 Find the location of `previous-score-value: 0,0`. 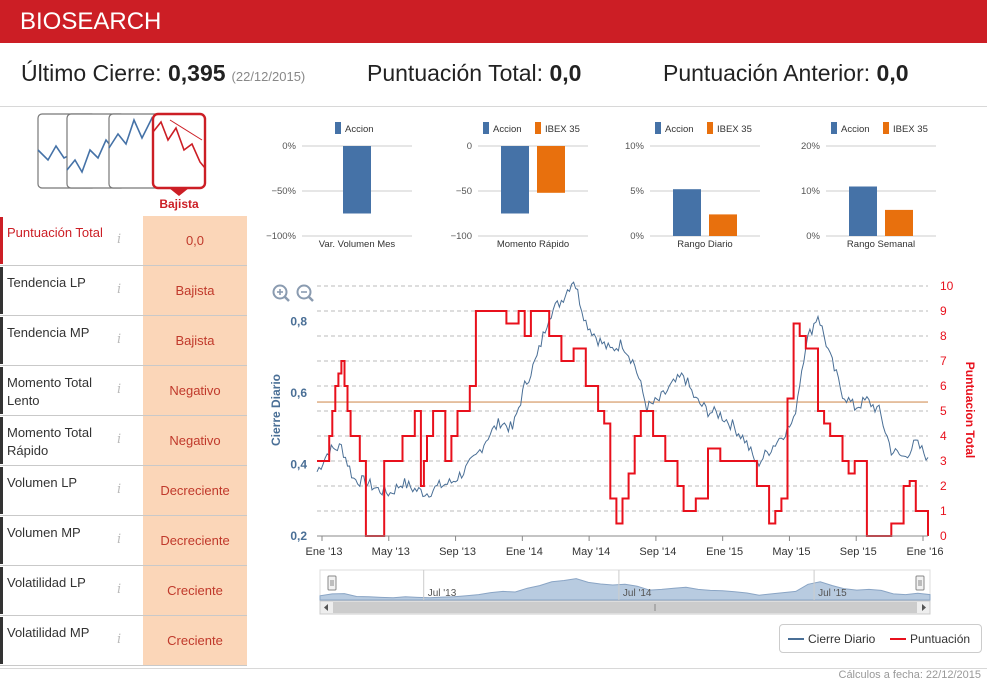

previous-score-value: 0,0 is located at coordinates (892, 73).